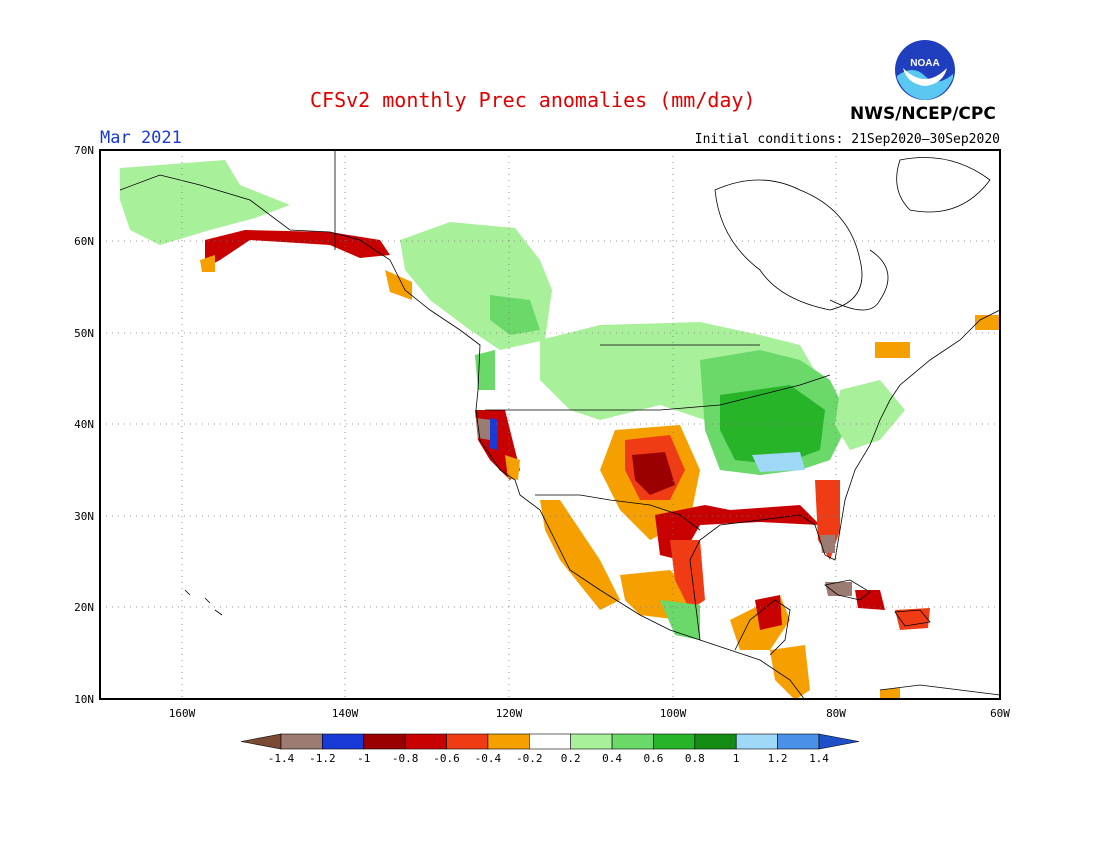 This screenshot has height=850, width=1100. Describe the element at coordinates (141, 138) in the screenshot. I see `forecast-month: Mar 2021` at that location.